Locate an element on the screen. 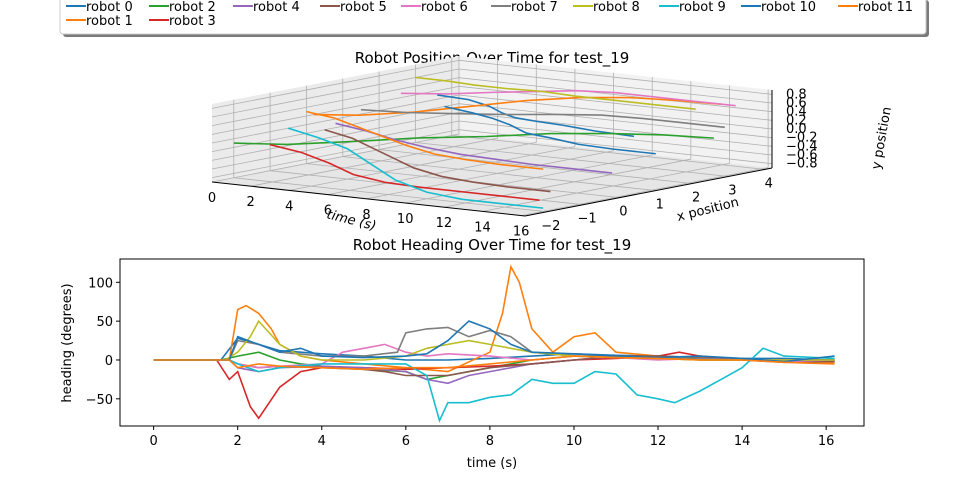 The height and width of the screenshot is (480, 960). legend-label: robot 6 is located at coordinates (444, 7).